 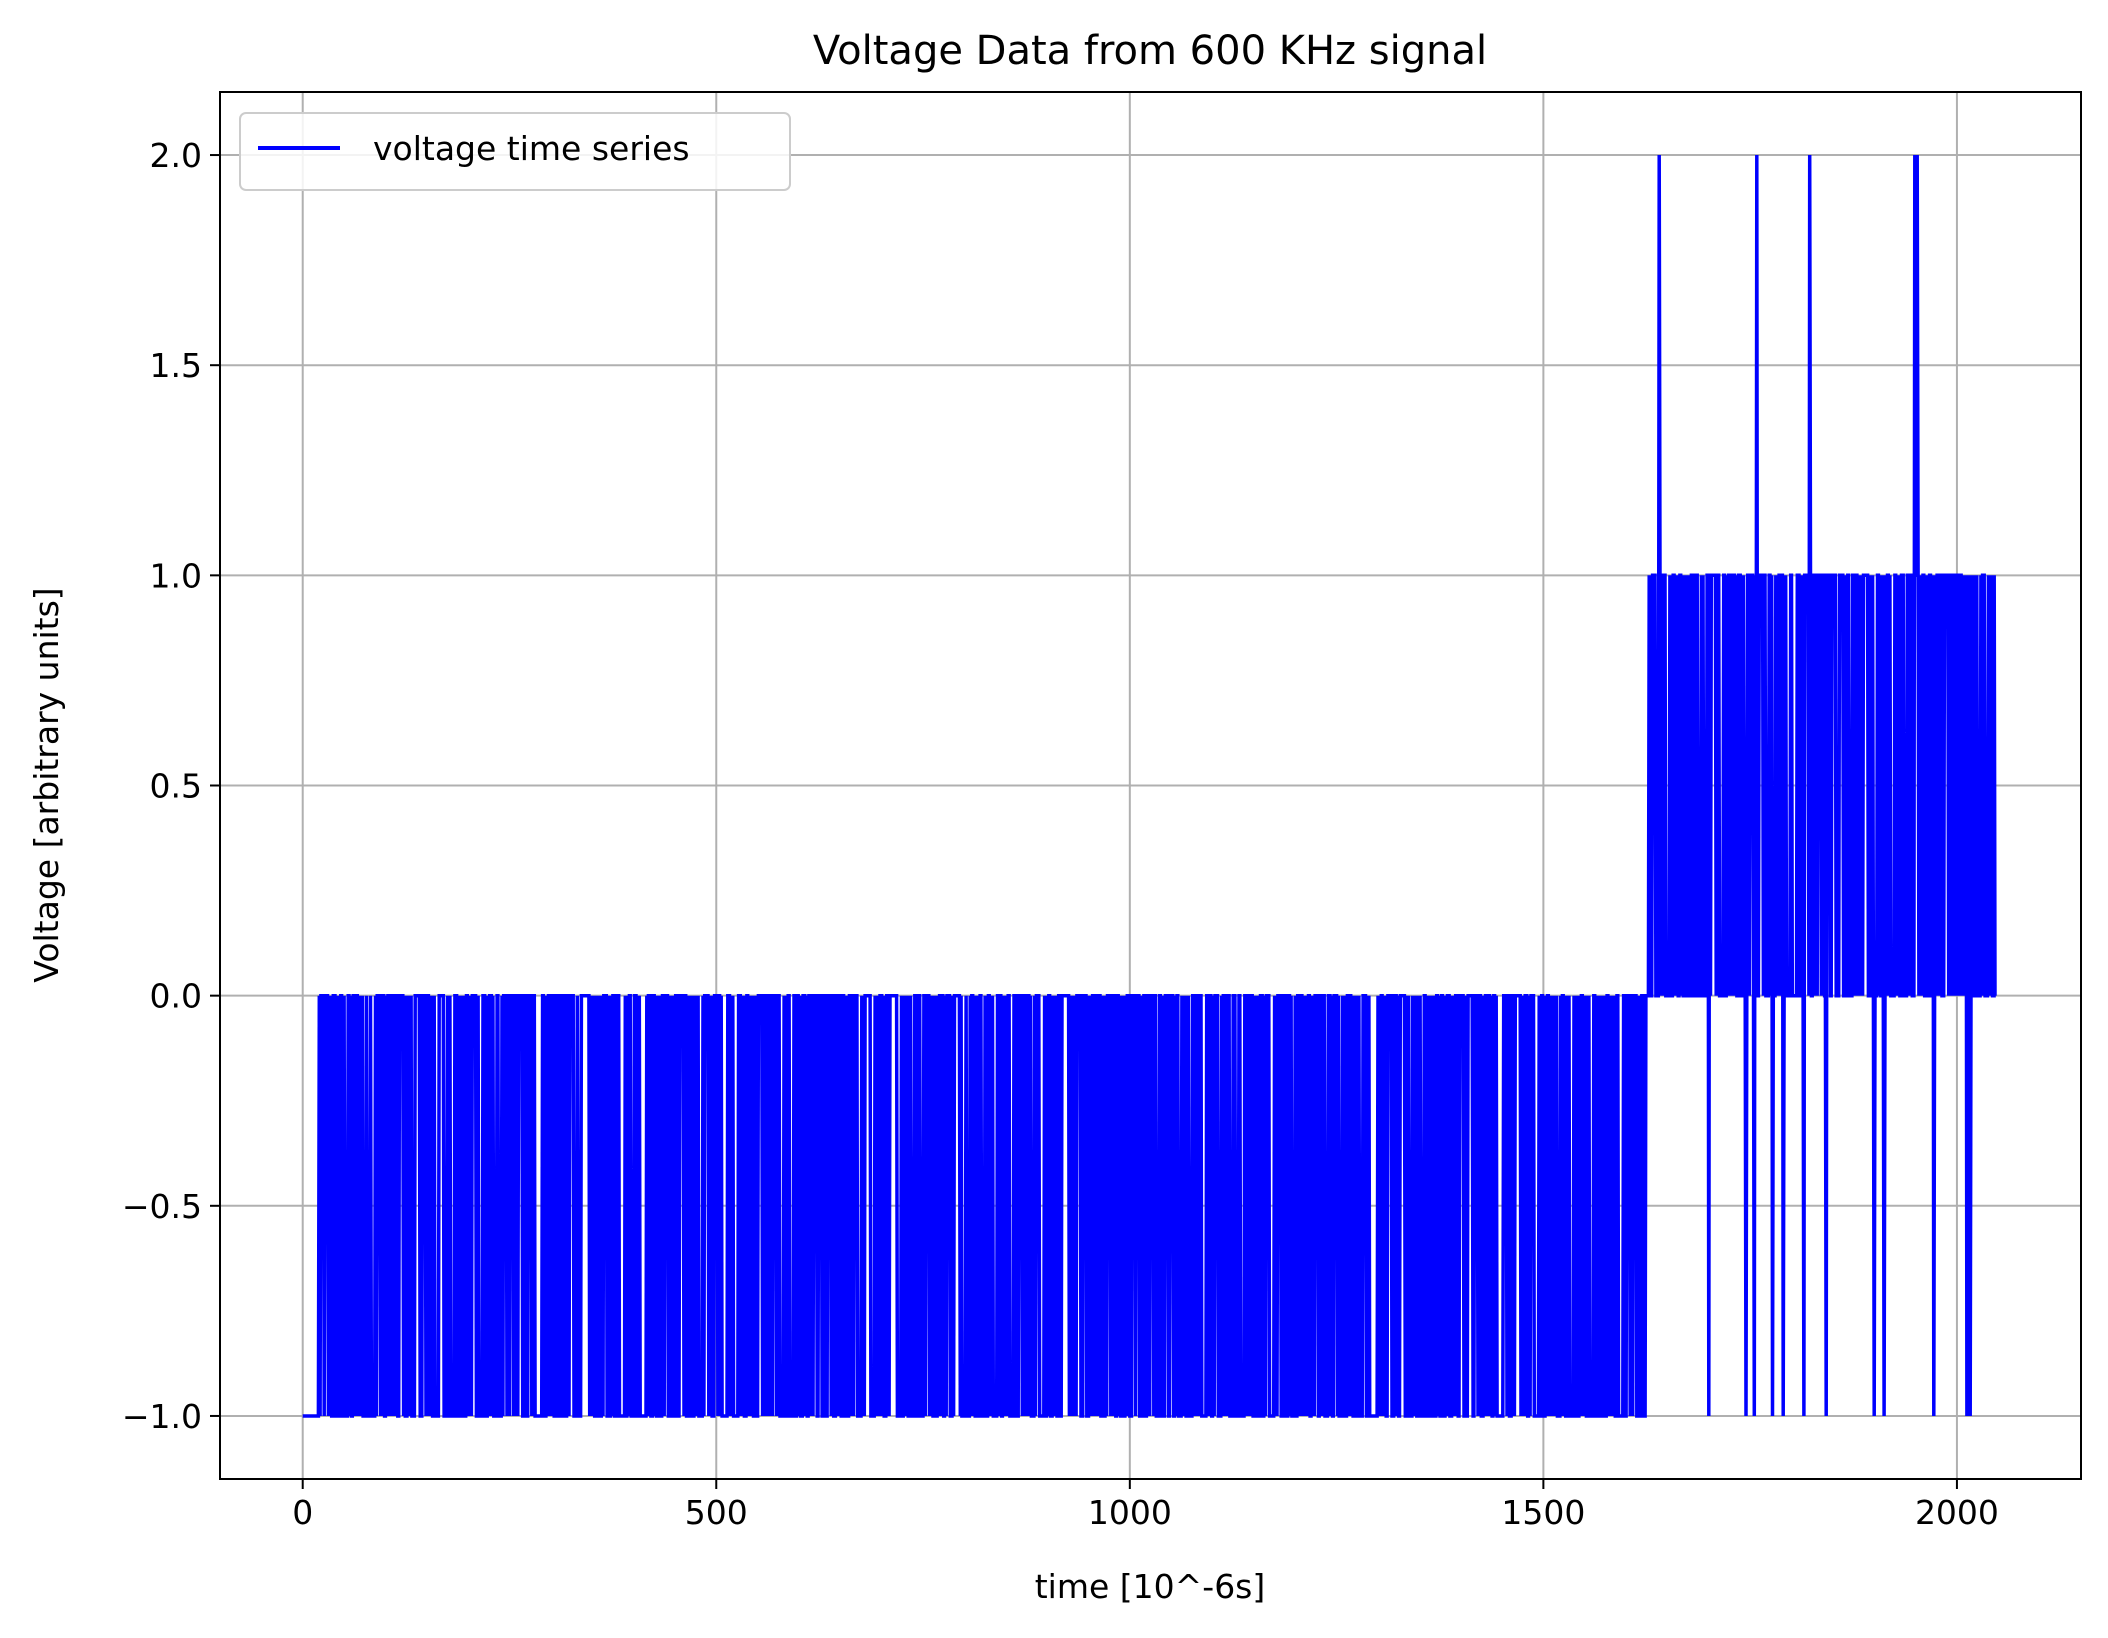 What do you see at coordinates (1543, 1512) in the screenshot?
I see `x-tick-label: 1500` at bounding box center [1543, 1512].